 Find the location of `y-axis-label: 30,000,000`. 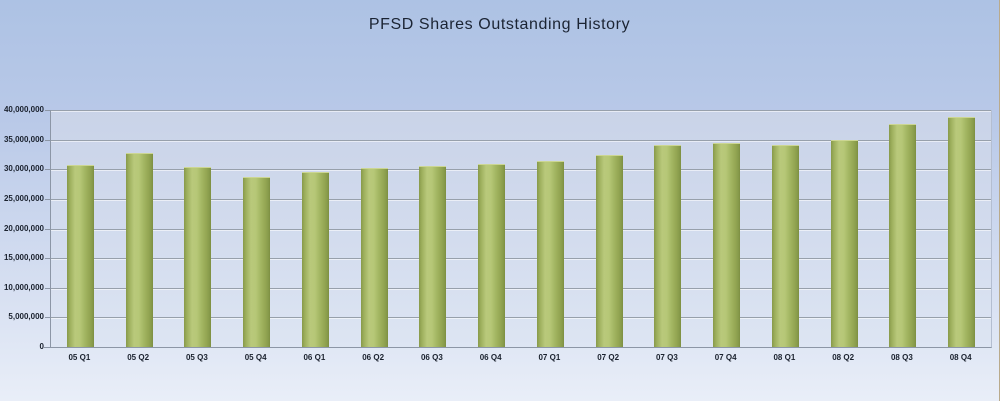

y-axis-label: 30,000,000 is located at coordinates (23, 169).